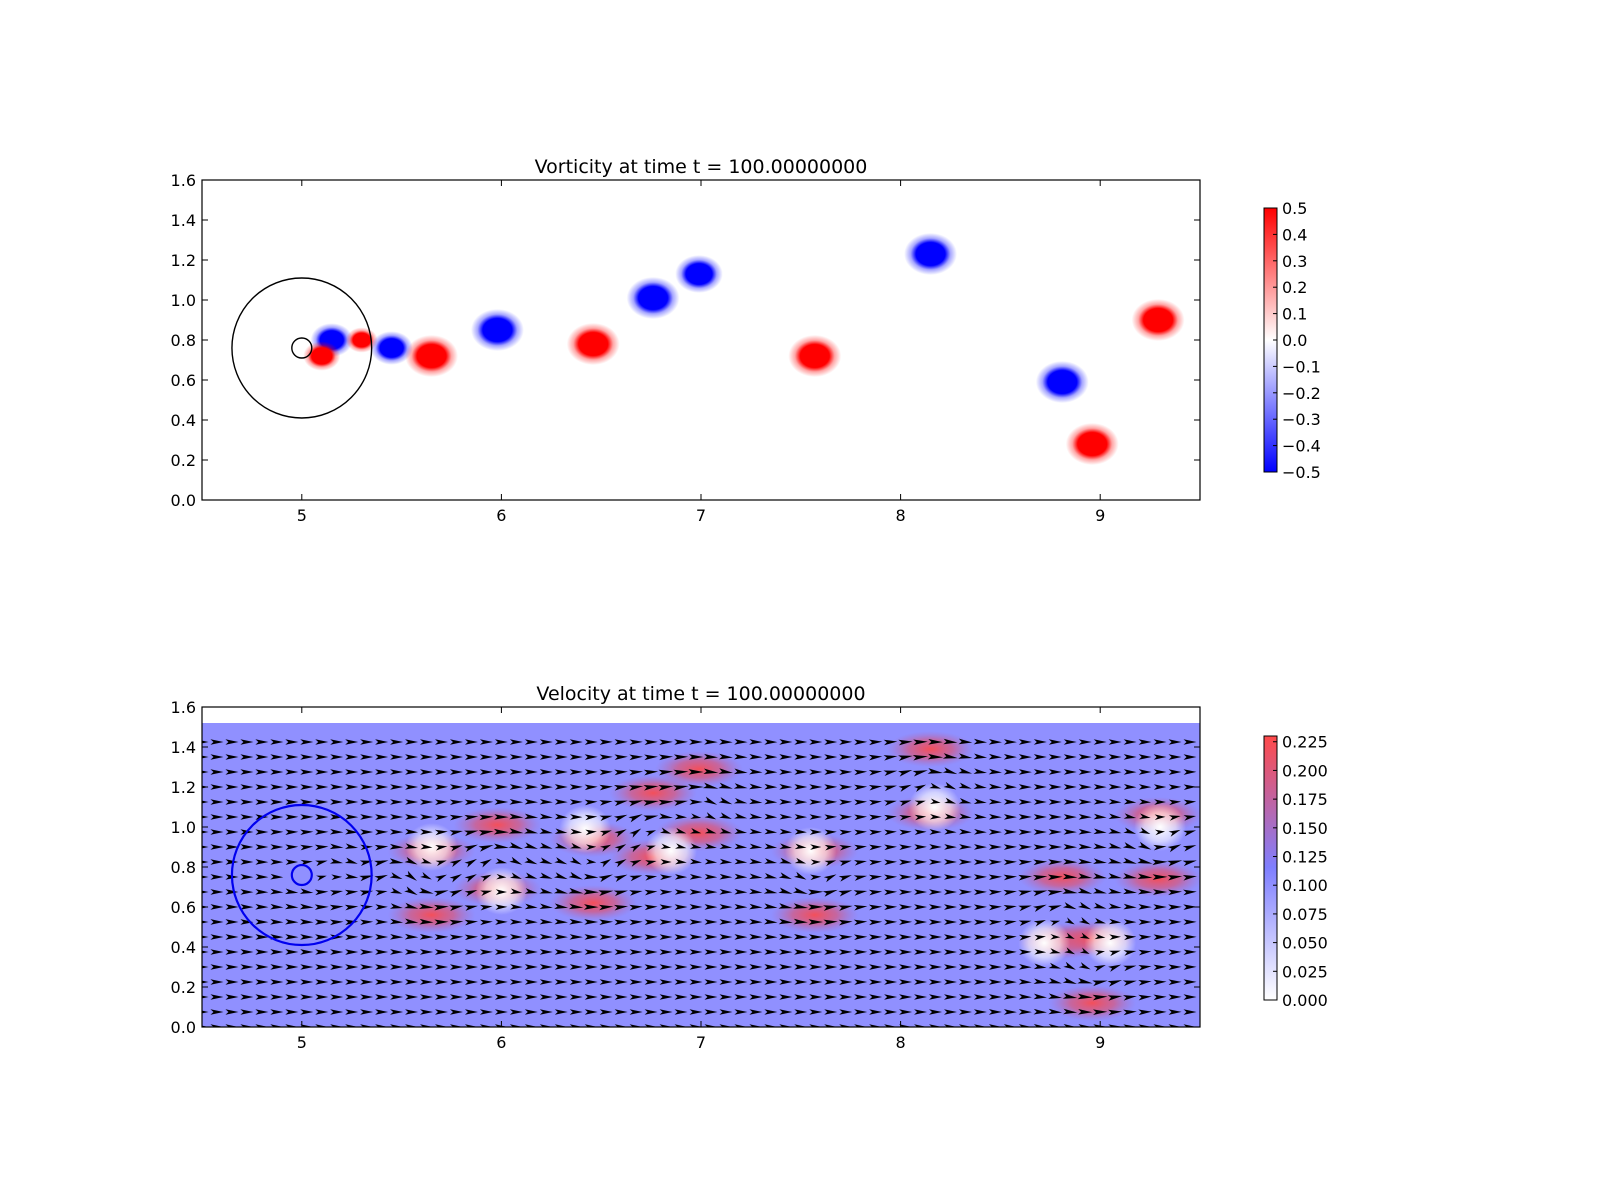 This screenshot has height=1200, width=1600. I want to click on colorbar-tick-label: 0.2, so click(1294, 287).